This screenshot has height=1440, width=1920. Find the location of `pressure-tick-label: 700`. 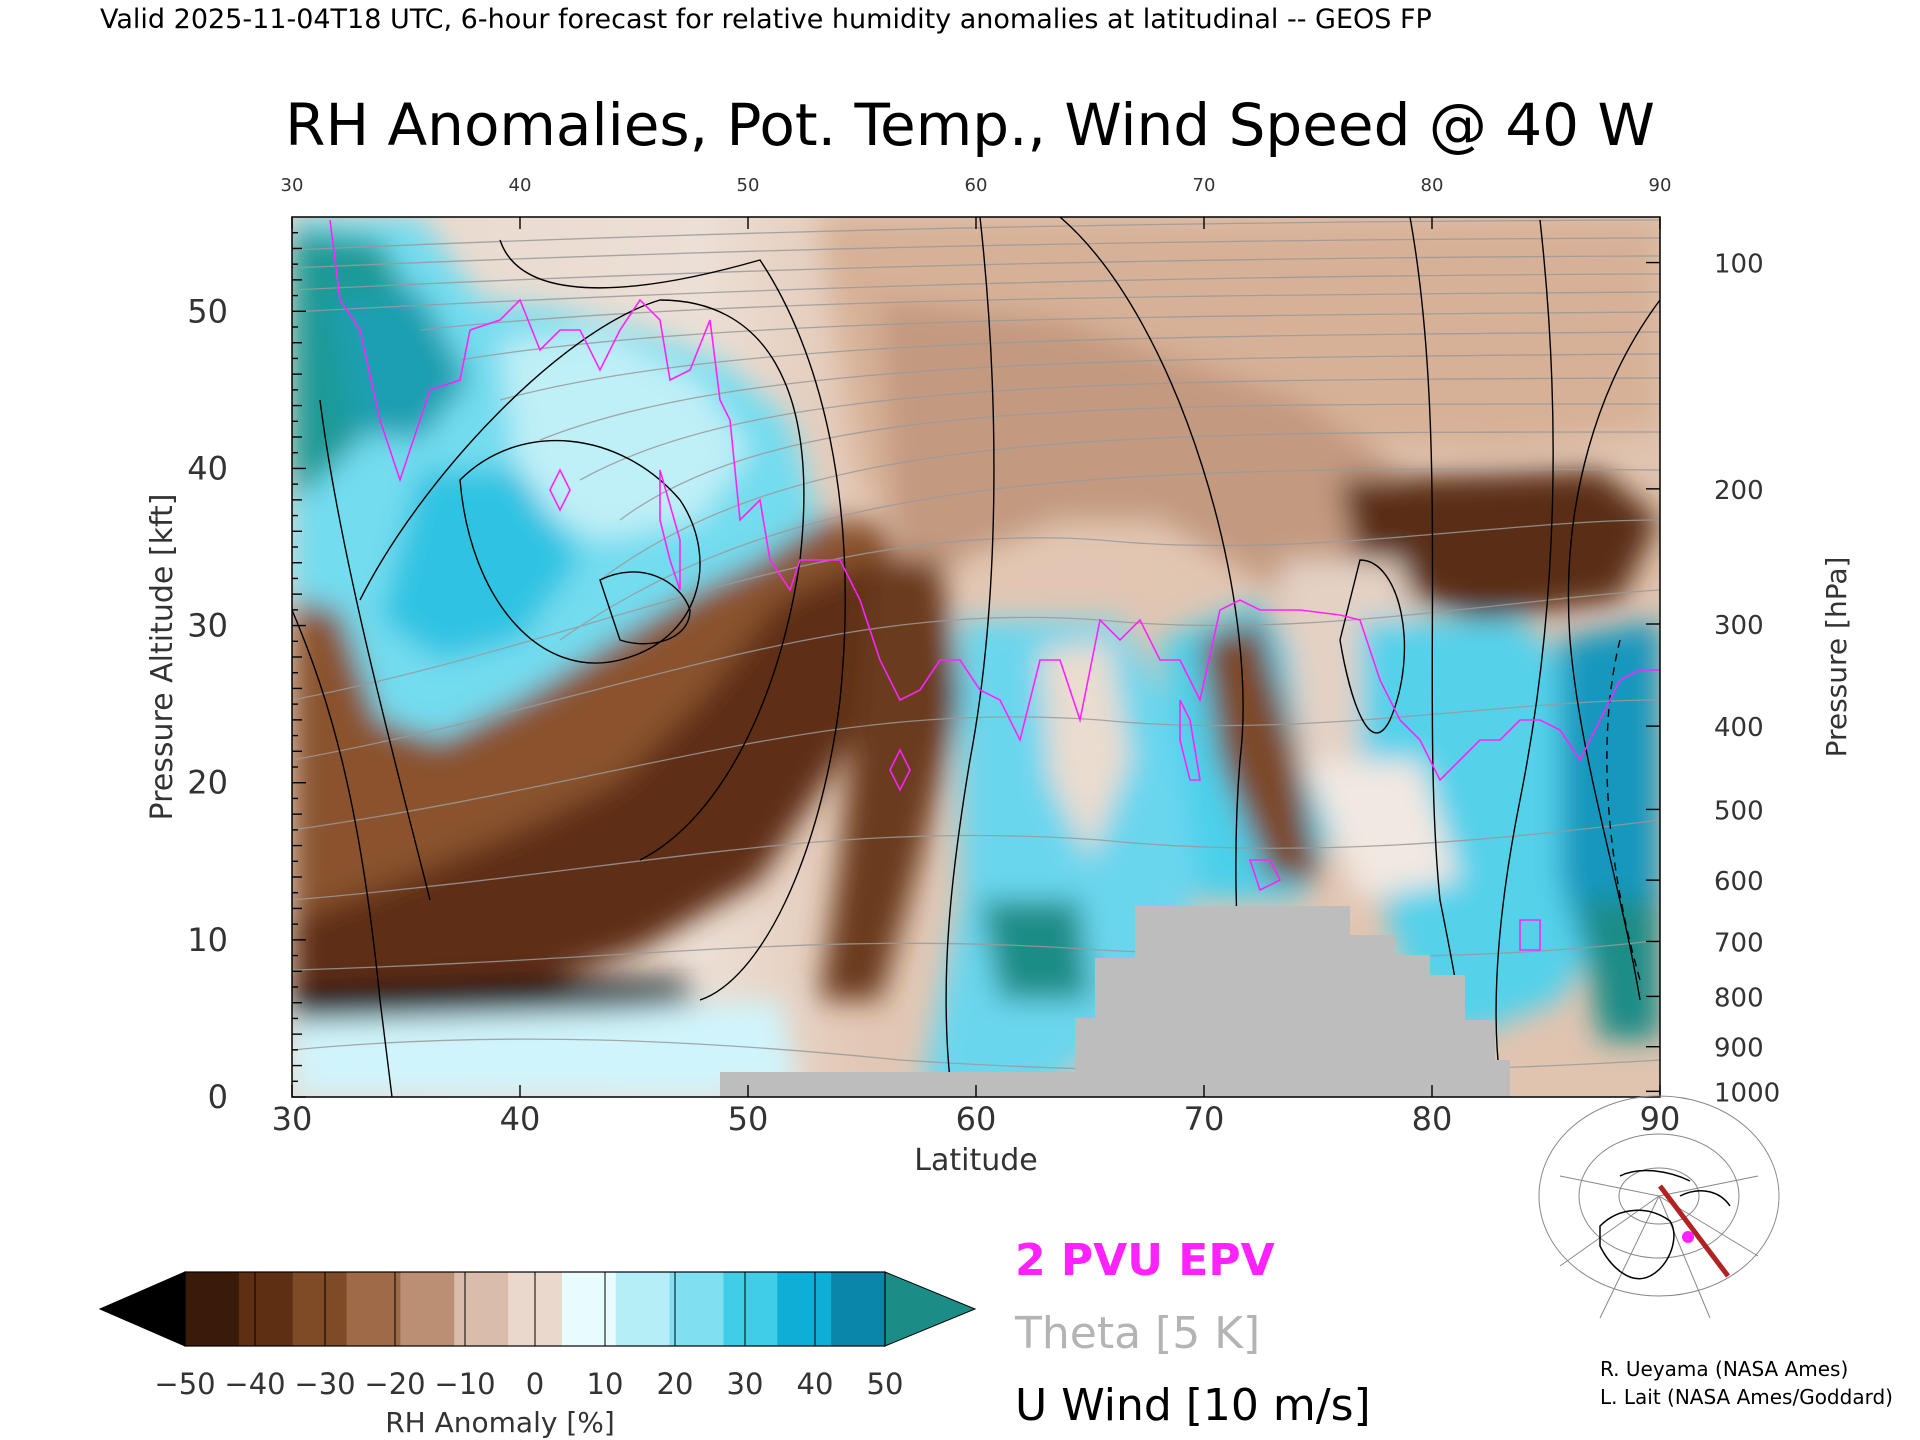

pressure-tick-label: 700 is located at coordinates (1739, 943).